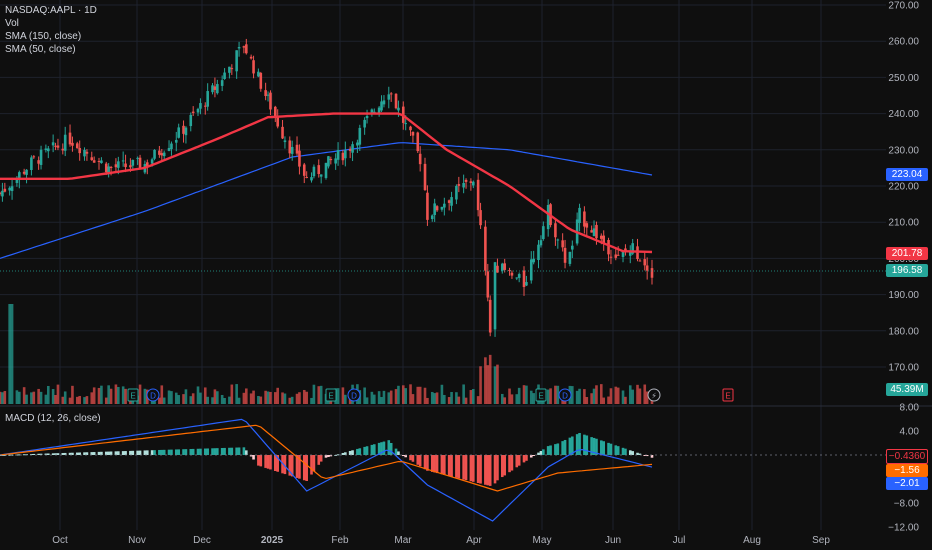  Describe the element at coordinates (202, 540) in the screenshot. I see `time-tick-label: Dec` at that location.